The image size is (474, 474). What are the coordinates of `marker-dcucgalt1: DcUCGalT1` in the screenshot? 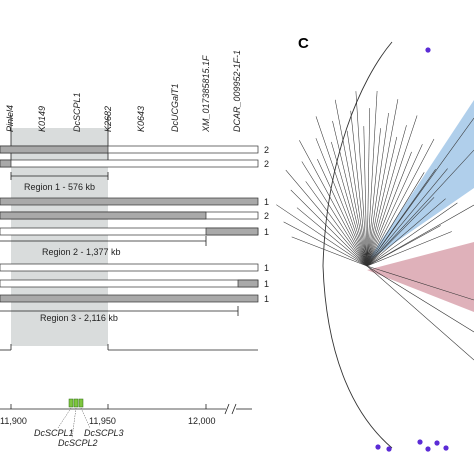 It's located at (175, 107).